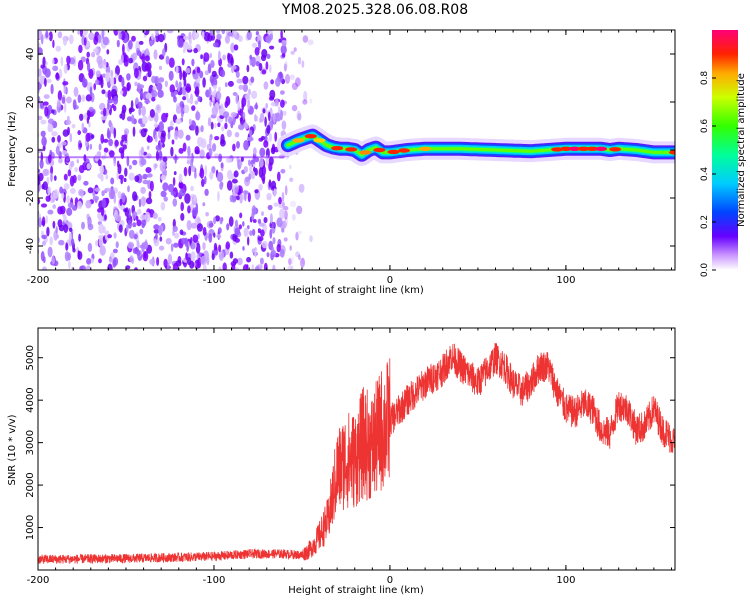 This screenshot has width=750, height=600. What do you see at coordinates (390, 580) in the screenshot?
I see `snr-xtick-label: 0` at bounding box center [390, 580].